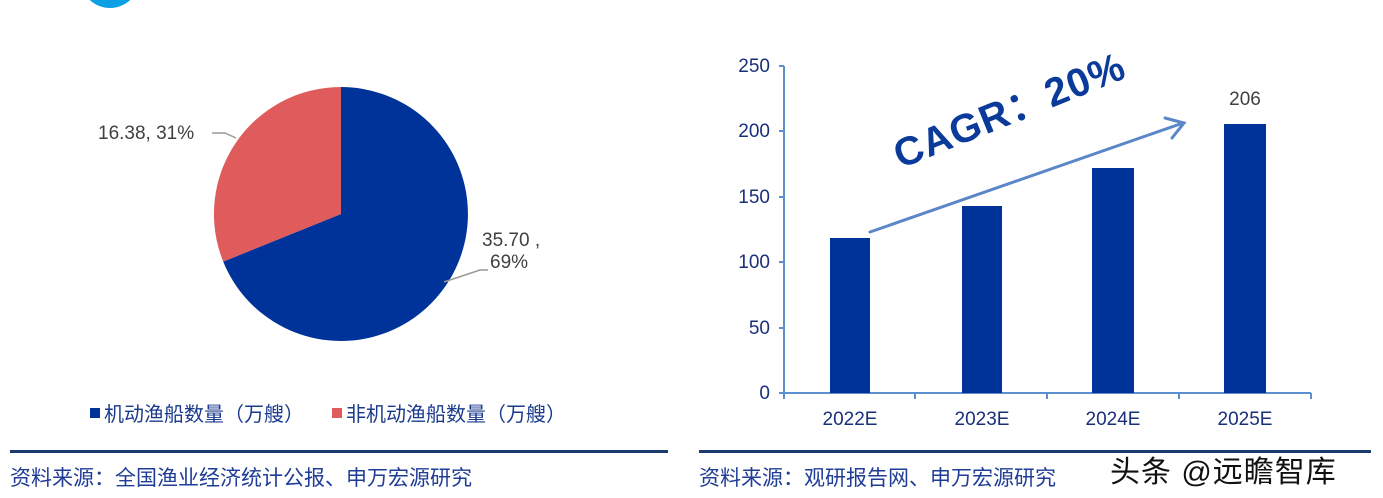  What do you see at coordinates (754, 66) in the screenshot?
I see `y-tick-label: 250` at bounding box center [754, 66].